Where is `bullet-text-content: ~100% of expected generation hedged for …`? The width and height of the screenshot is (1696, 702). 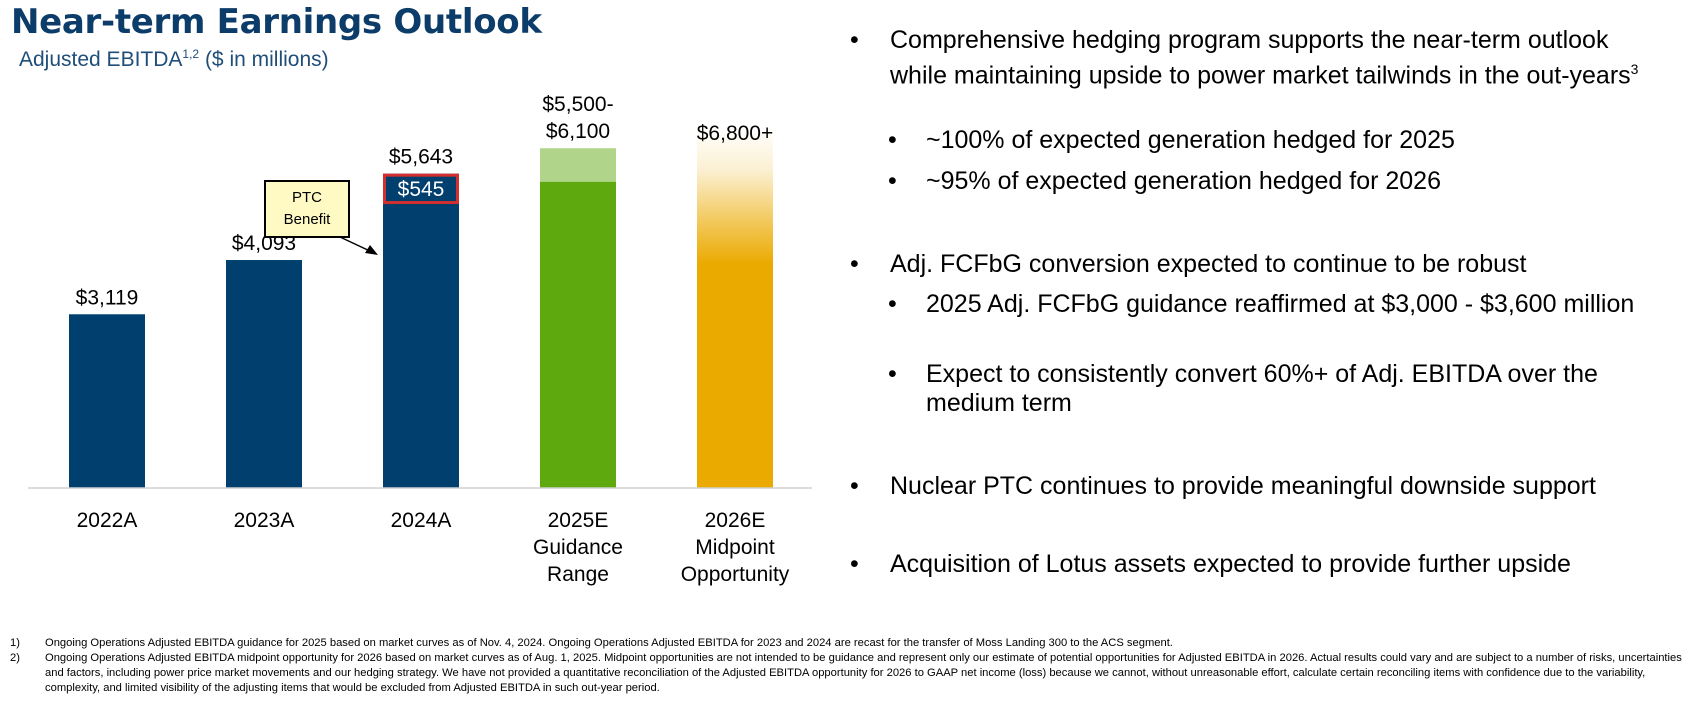 bullet-text-content: ~100% of expected generation hedged for … is located at coordinates (1190, 140).